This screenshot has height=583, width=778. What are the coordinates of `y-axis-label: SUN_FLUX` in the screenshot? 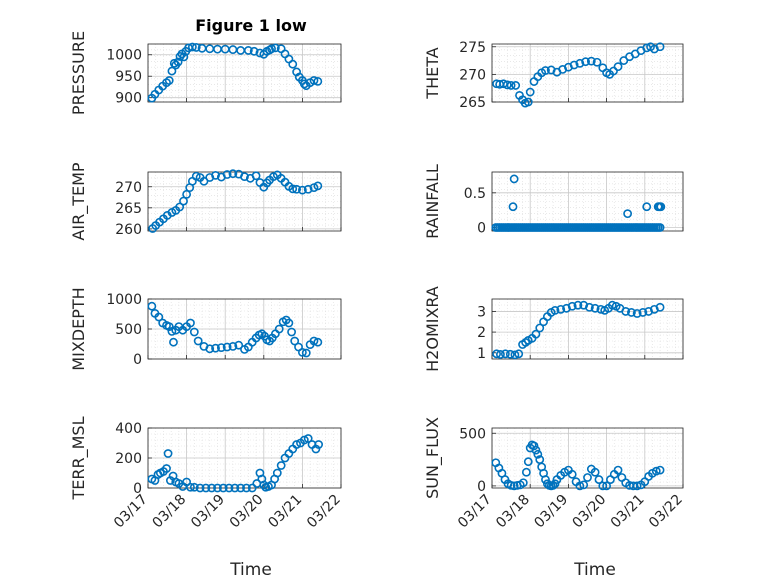 It's located at (433, 458).